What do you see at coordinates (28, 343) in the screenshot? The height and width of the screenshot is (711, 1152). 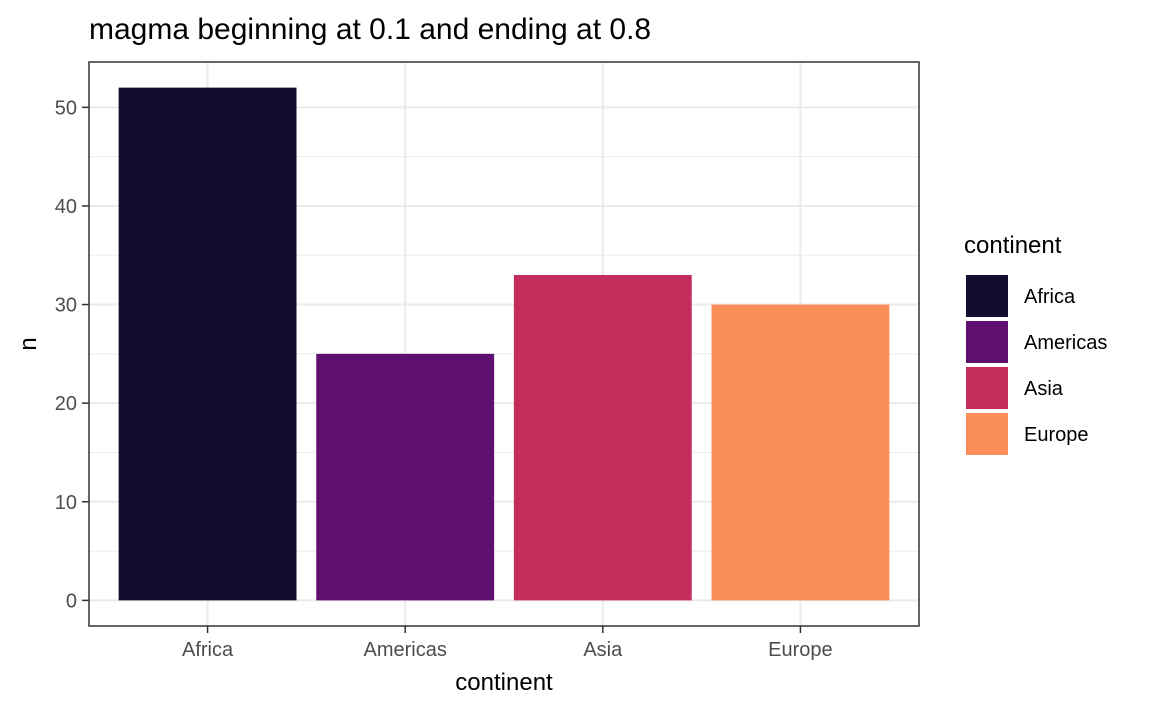 I see `y-axis-title: n` at bounding box center [28, 343].